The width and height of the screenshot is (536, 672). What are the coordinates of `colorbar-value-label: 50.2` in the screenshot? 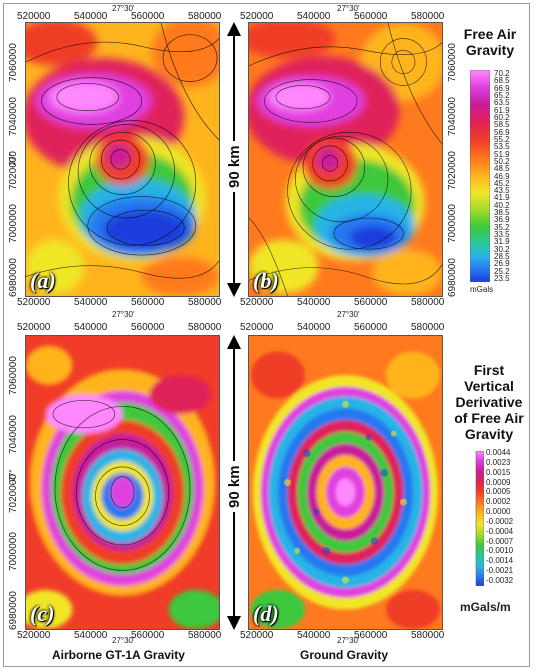 It's located at (502, 161).